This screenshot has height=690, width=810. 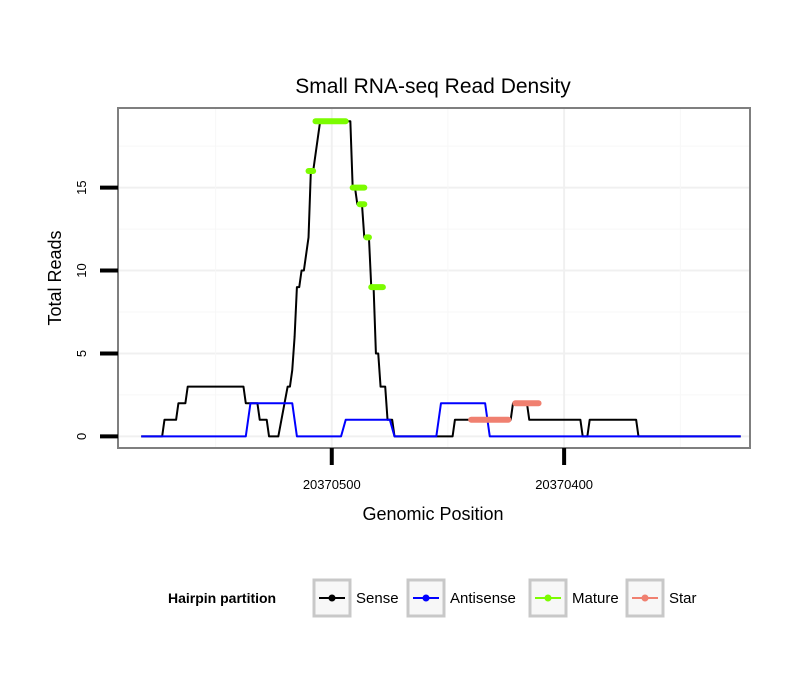 I want to click on y-tick-label: 15, so click(x=81, y=187).